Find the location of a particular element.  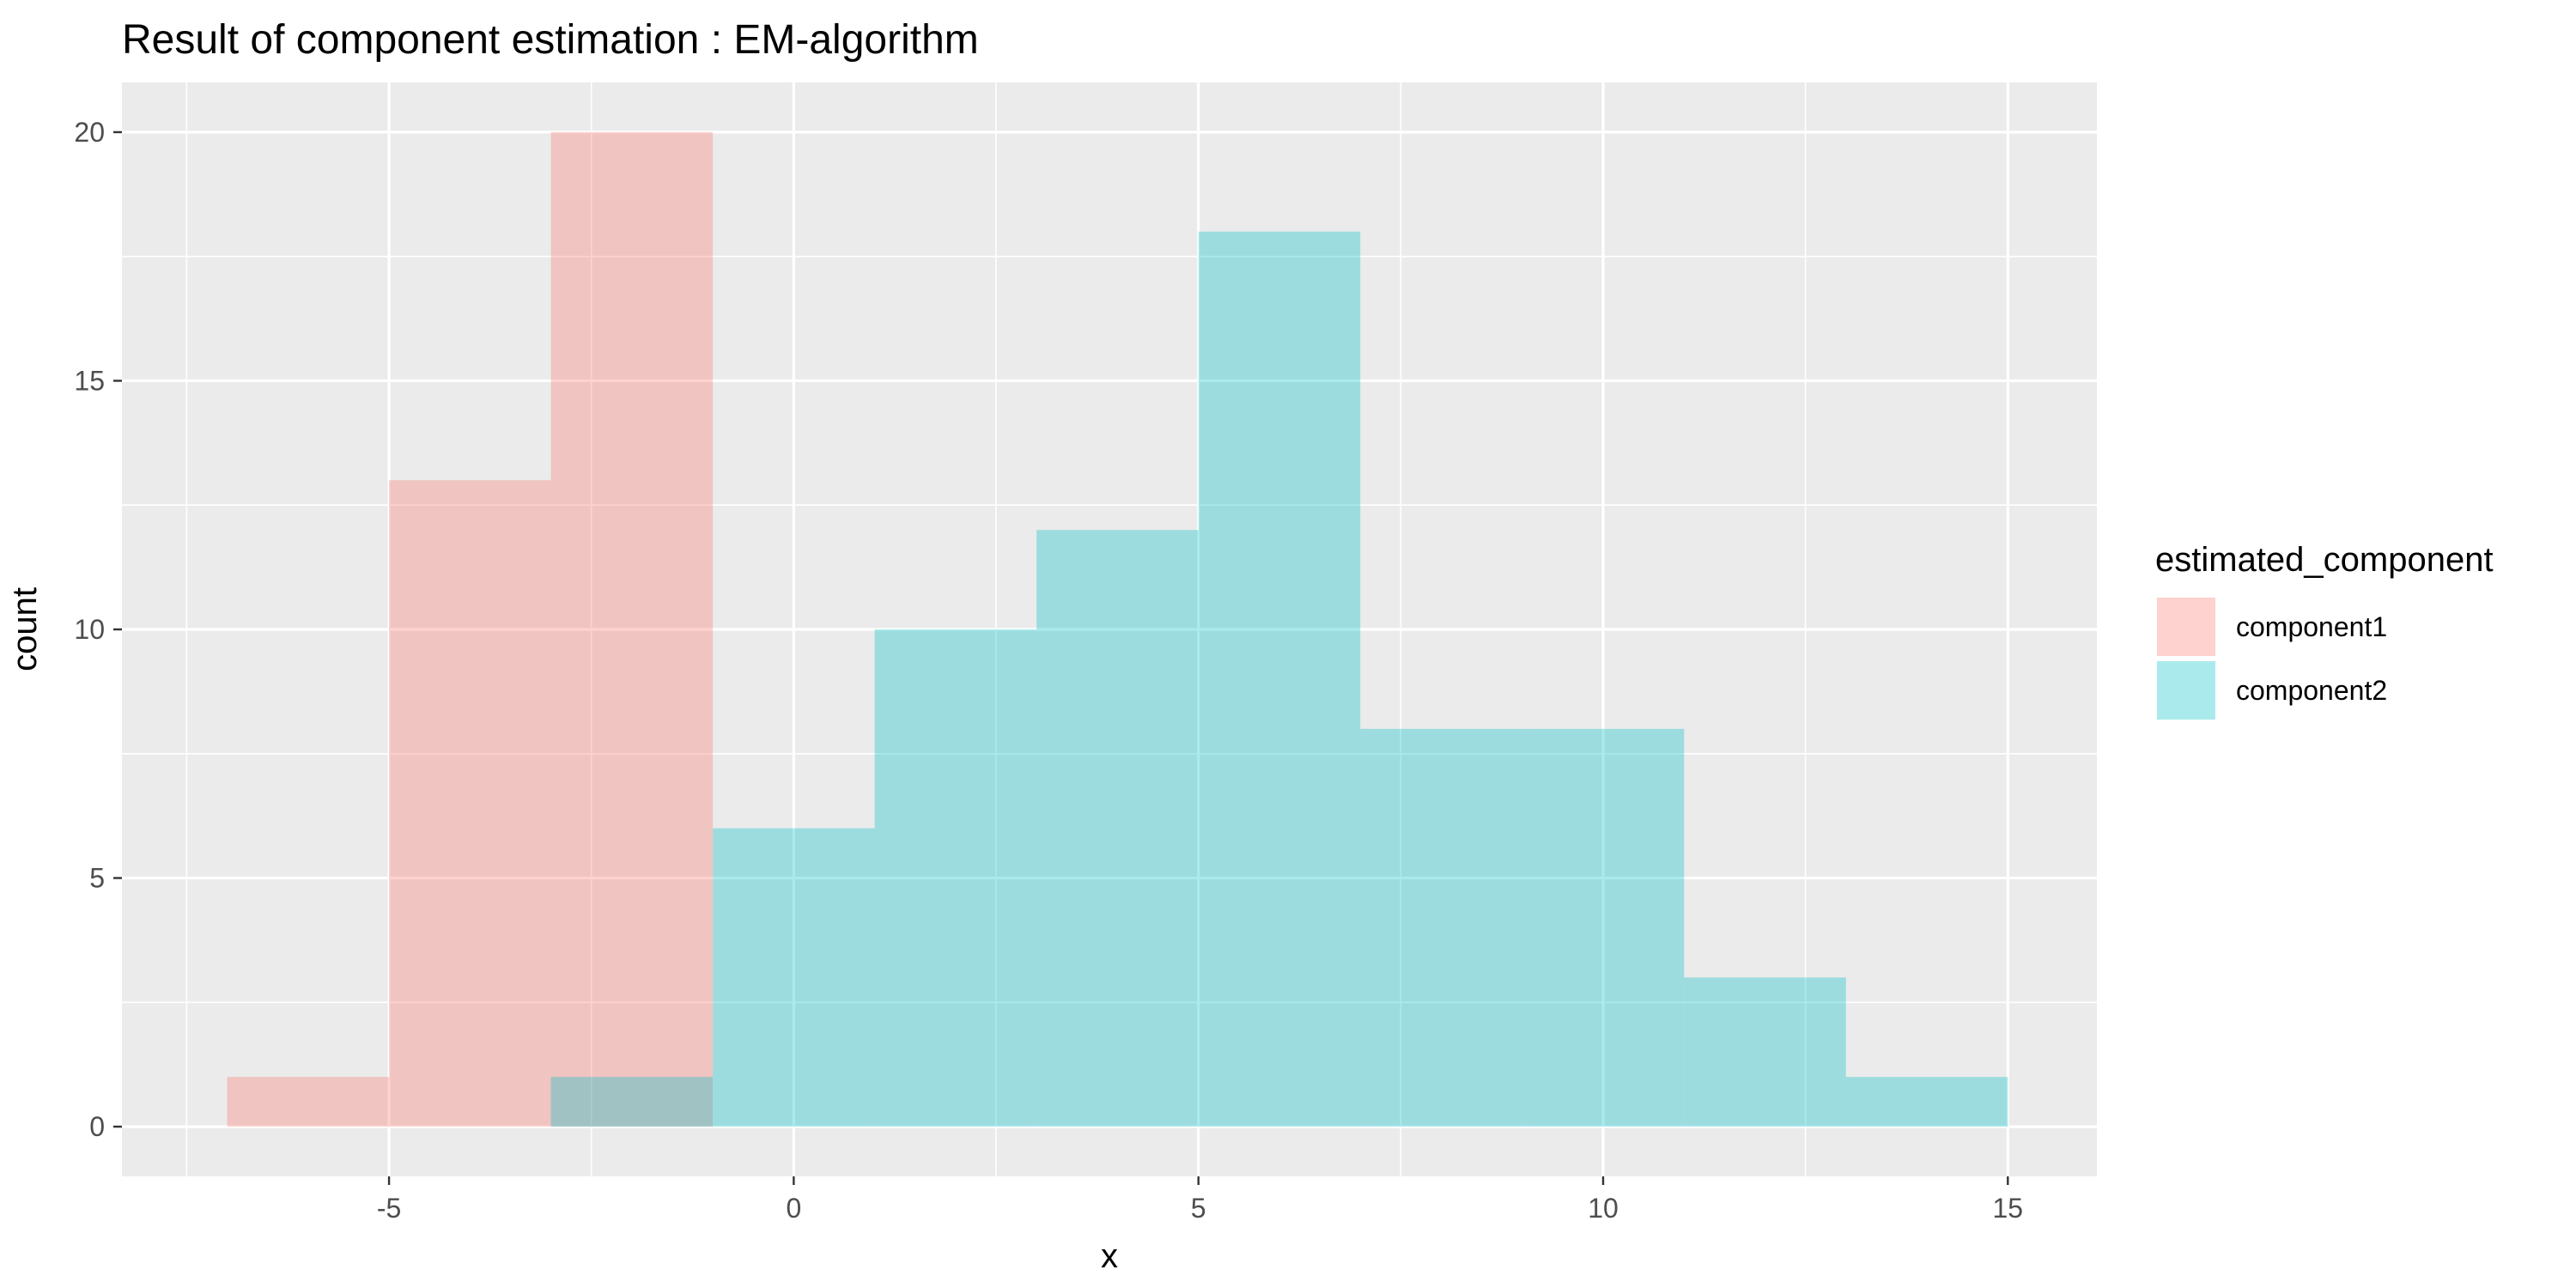

legend-title: estimated_component is located at coordinates (2324, 560).